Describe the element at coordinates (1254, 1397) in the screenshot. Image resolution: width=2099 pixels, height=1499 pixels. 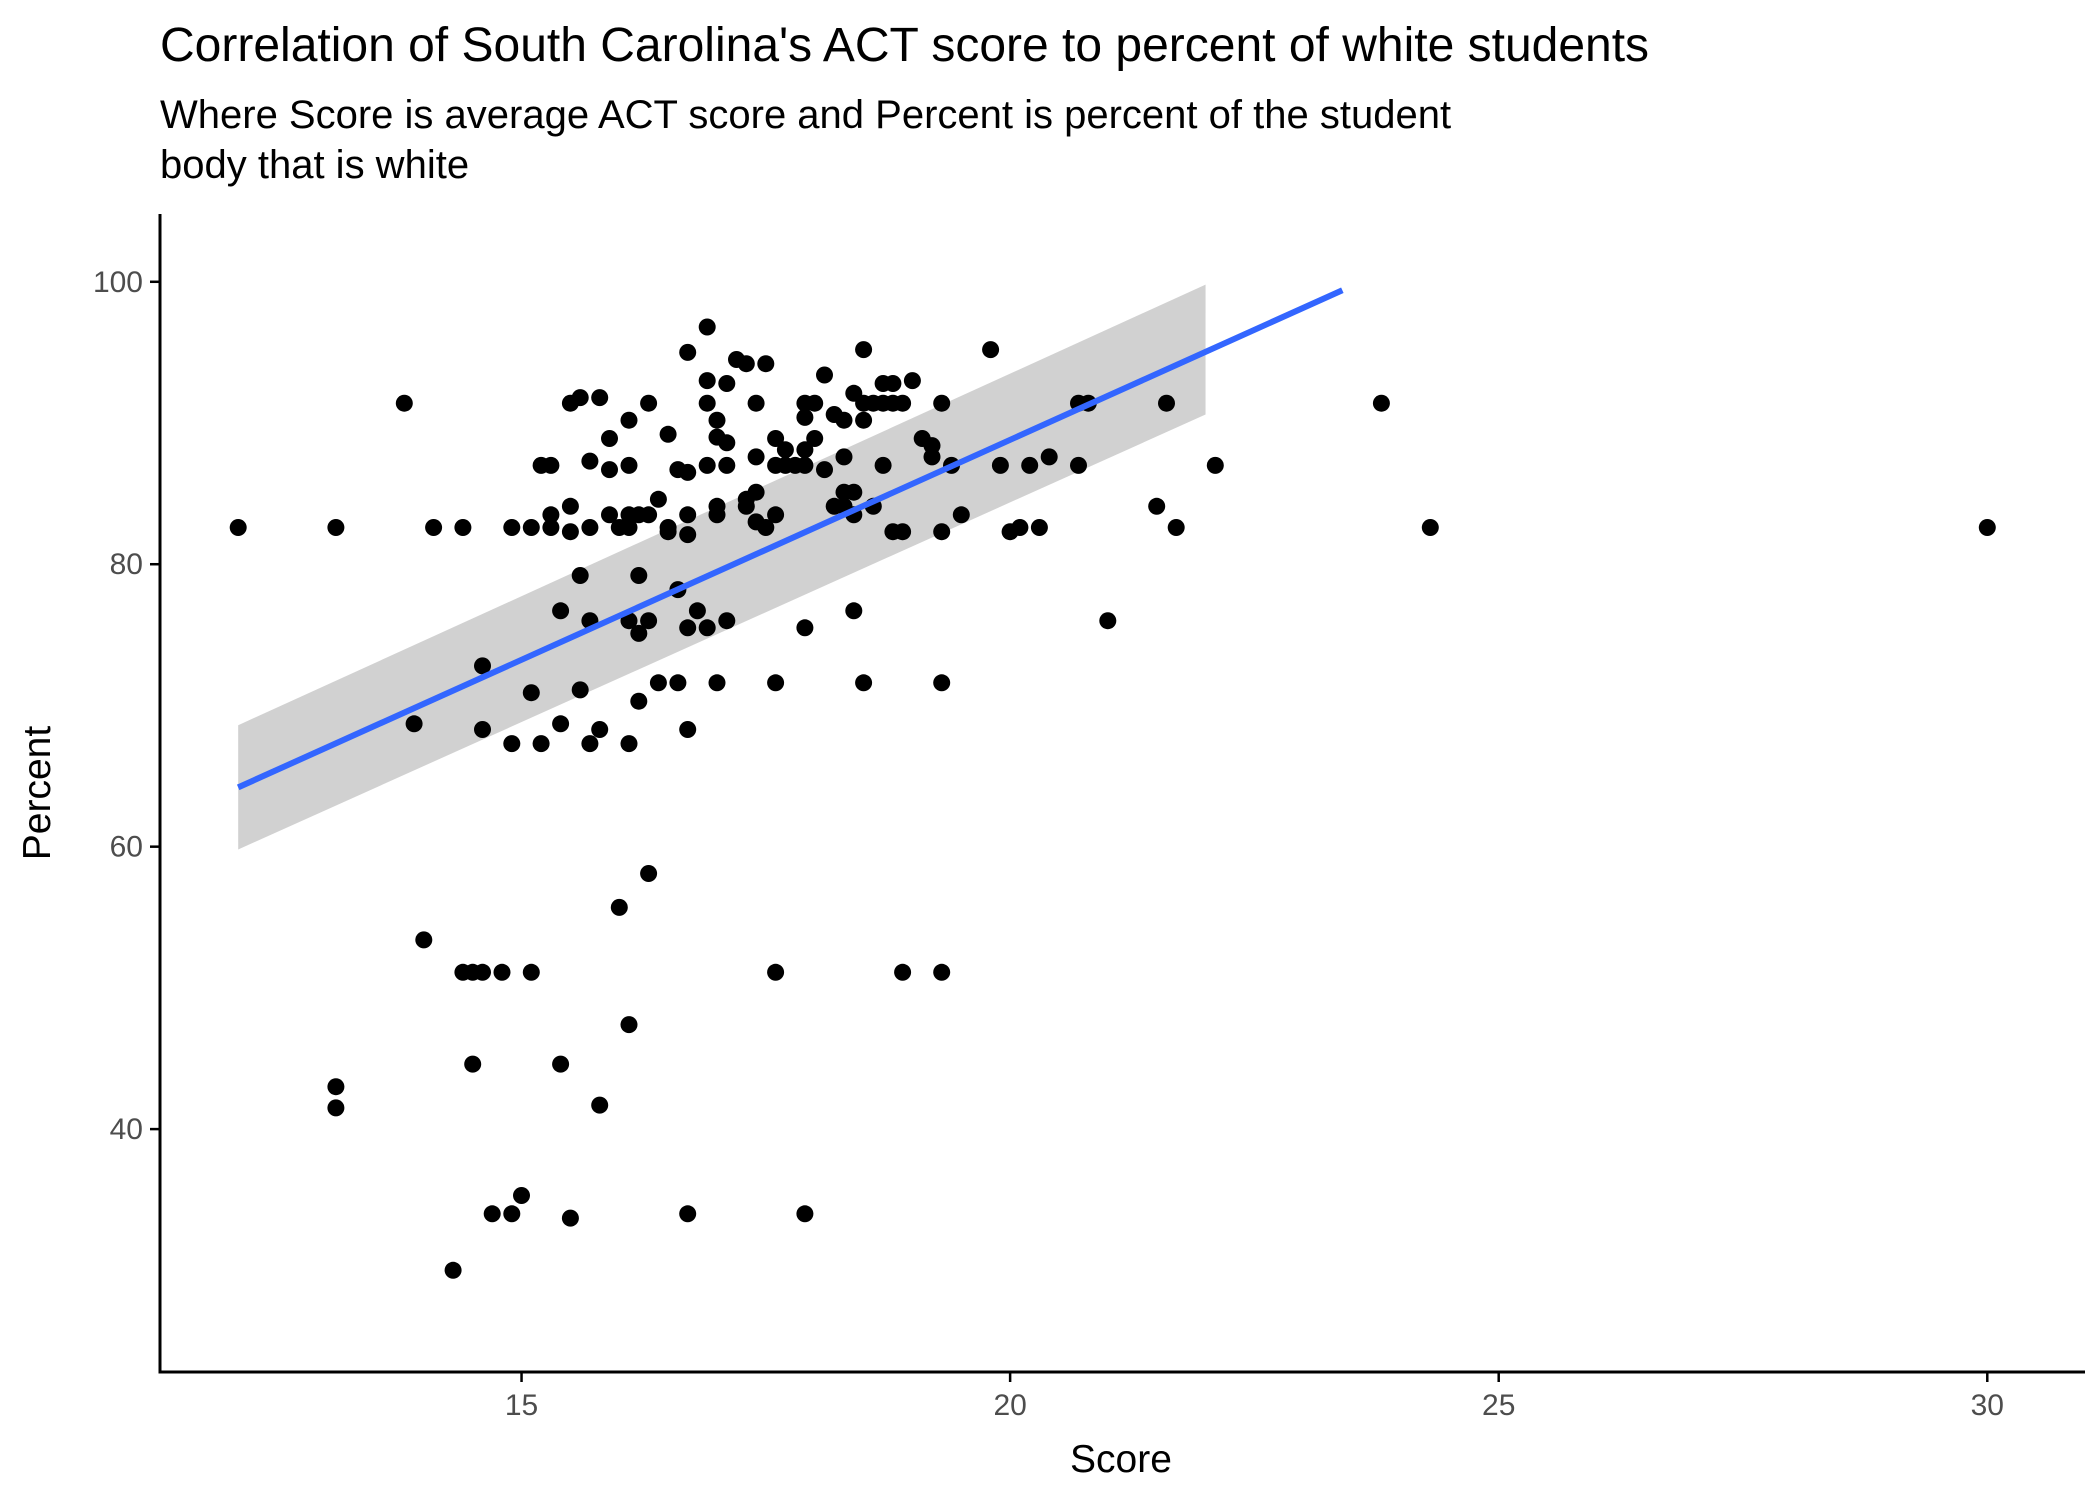
I see `x-axis-ticks: 15 20 25 30` at that location.